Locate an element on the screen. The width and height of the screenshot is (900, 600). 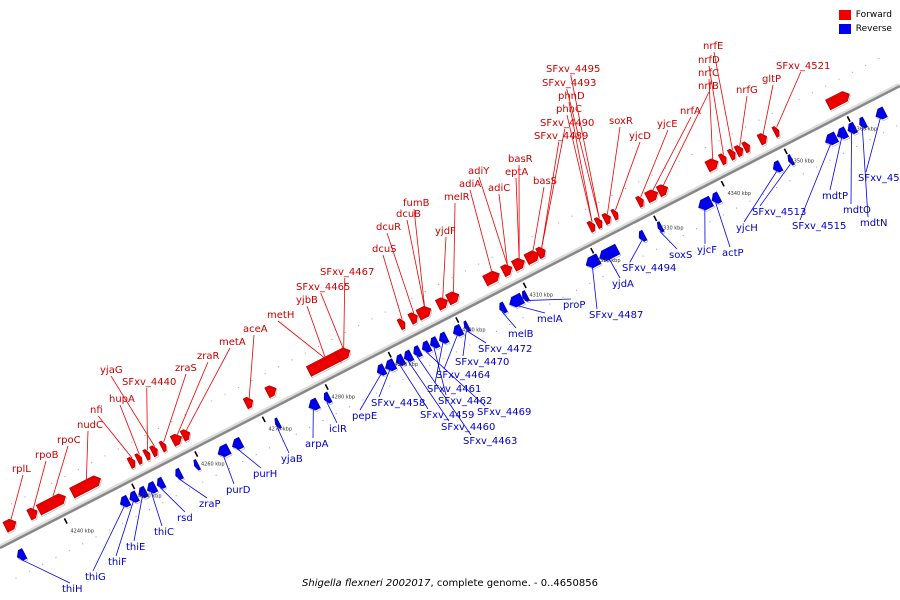
reverse-gene-label: yjcF is located at coordinates (707, 250).